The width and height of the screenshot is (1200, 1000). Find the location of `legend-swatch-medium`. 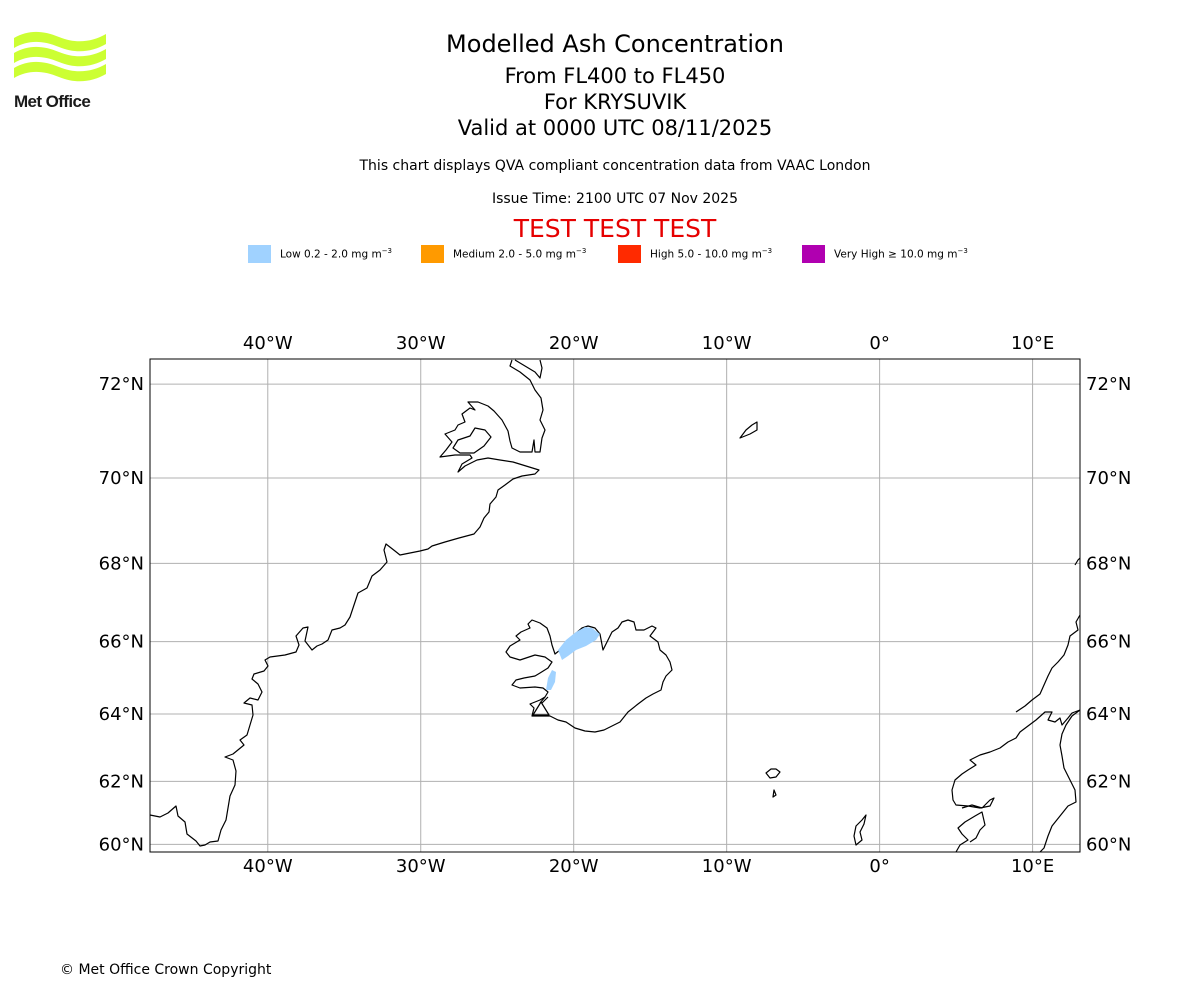

legend-swatch-medium is located at coordinates (432, 254).